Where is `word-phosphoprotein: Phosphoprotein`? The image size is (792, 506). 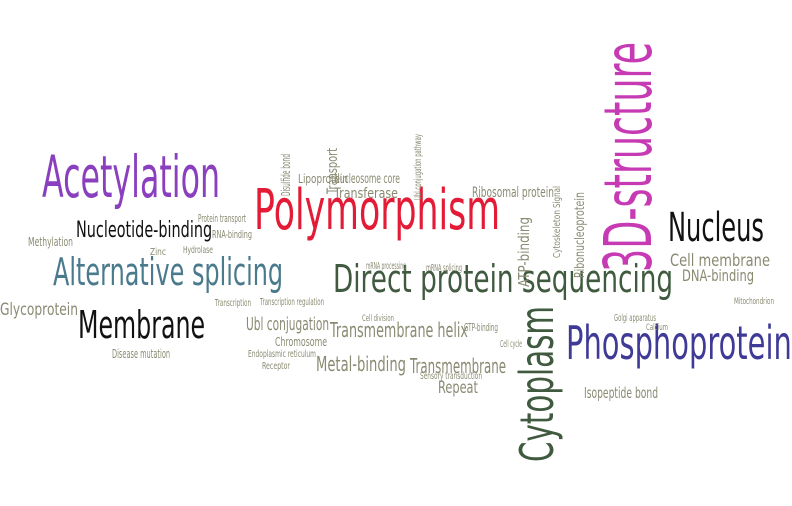
word-phosphoprotein: Phosphoprotein is located at coordinates (679, 343).